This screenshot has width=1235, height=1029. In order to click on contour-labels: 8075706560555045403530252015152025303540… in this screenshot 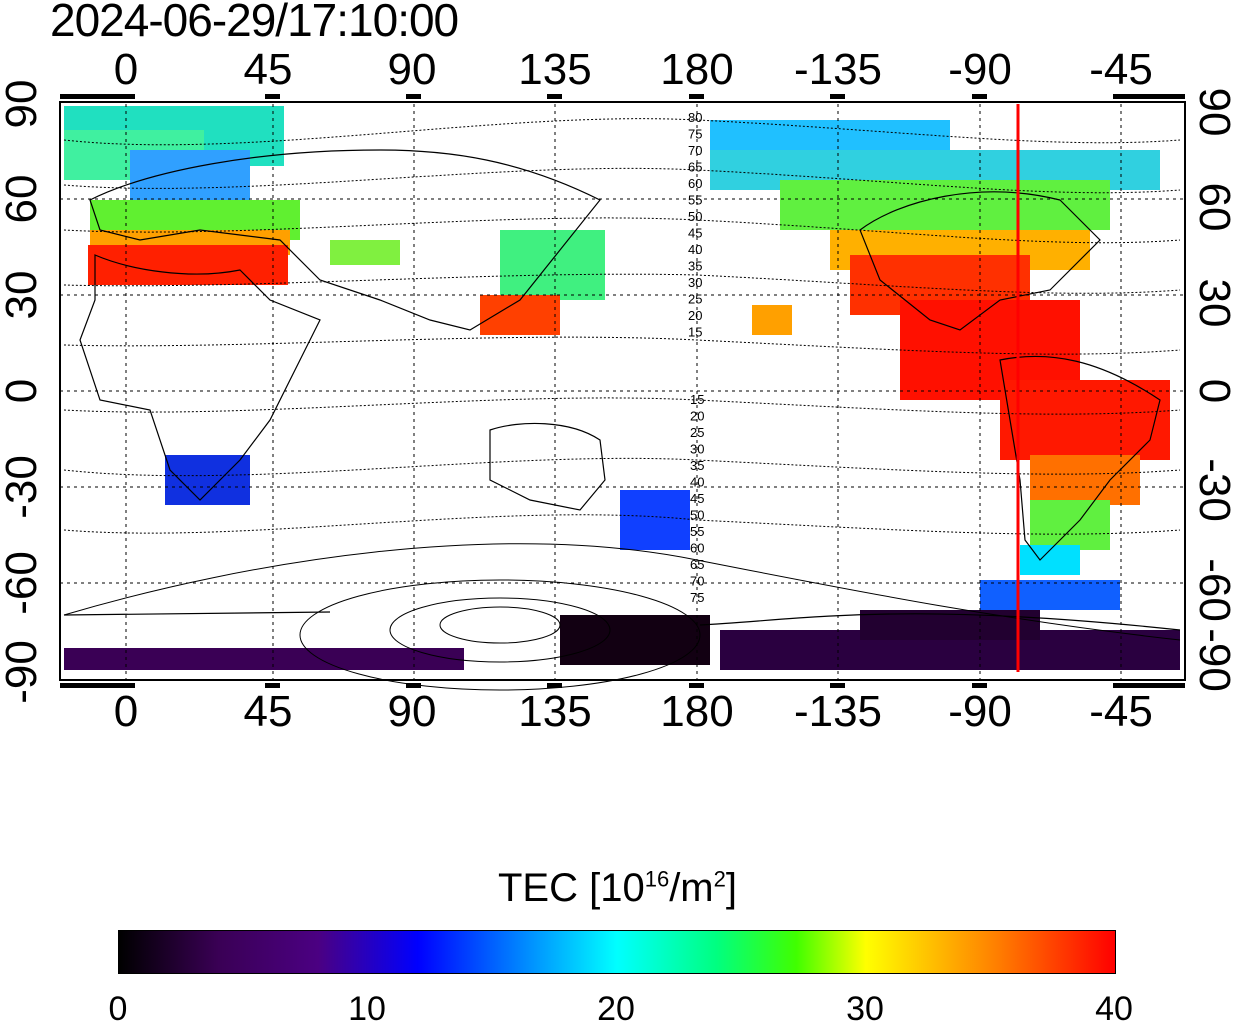, I will do `click(696, 357)`.